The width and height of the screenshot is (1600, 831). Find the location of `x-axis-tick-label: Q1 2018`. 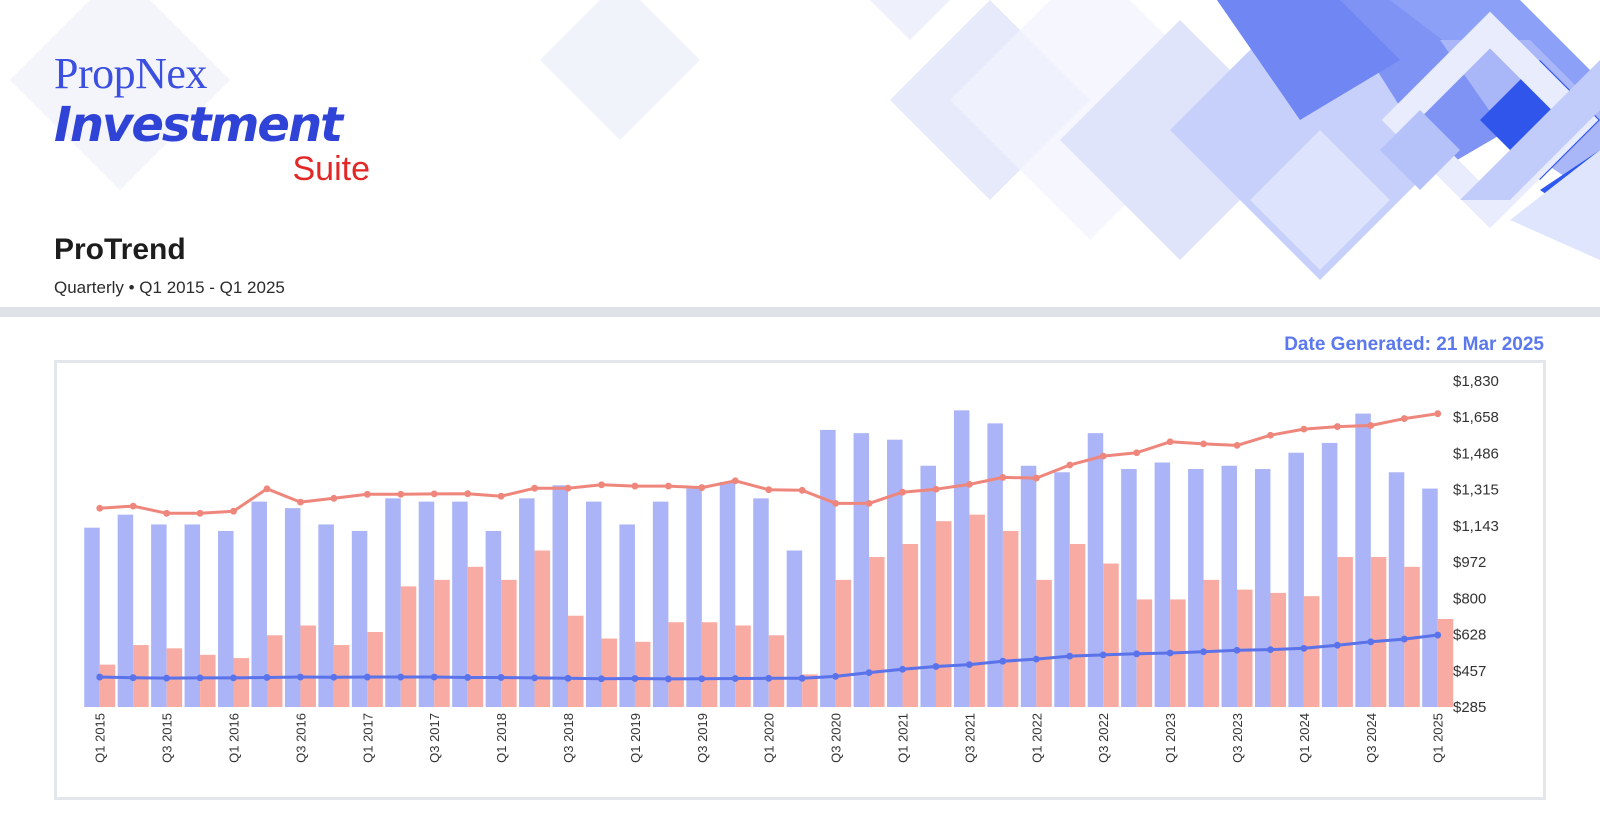

x-axis-tick-label: Q1 2018 is located at coordinates (501, 738).